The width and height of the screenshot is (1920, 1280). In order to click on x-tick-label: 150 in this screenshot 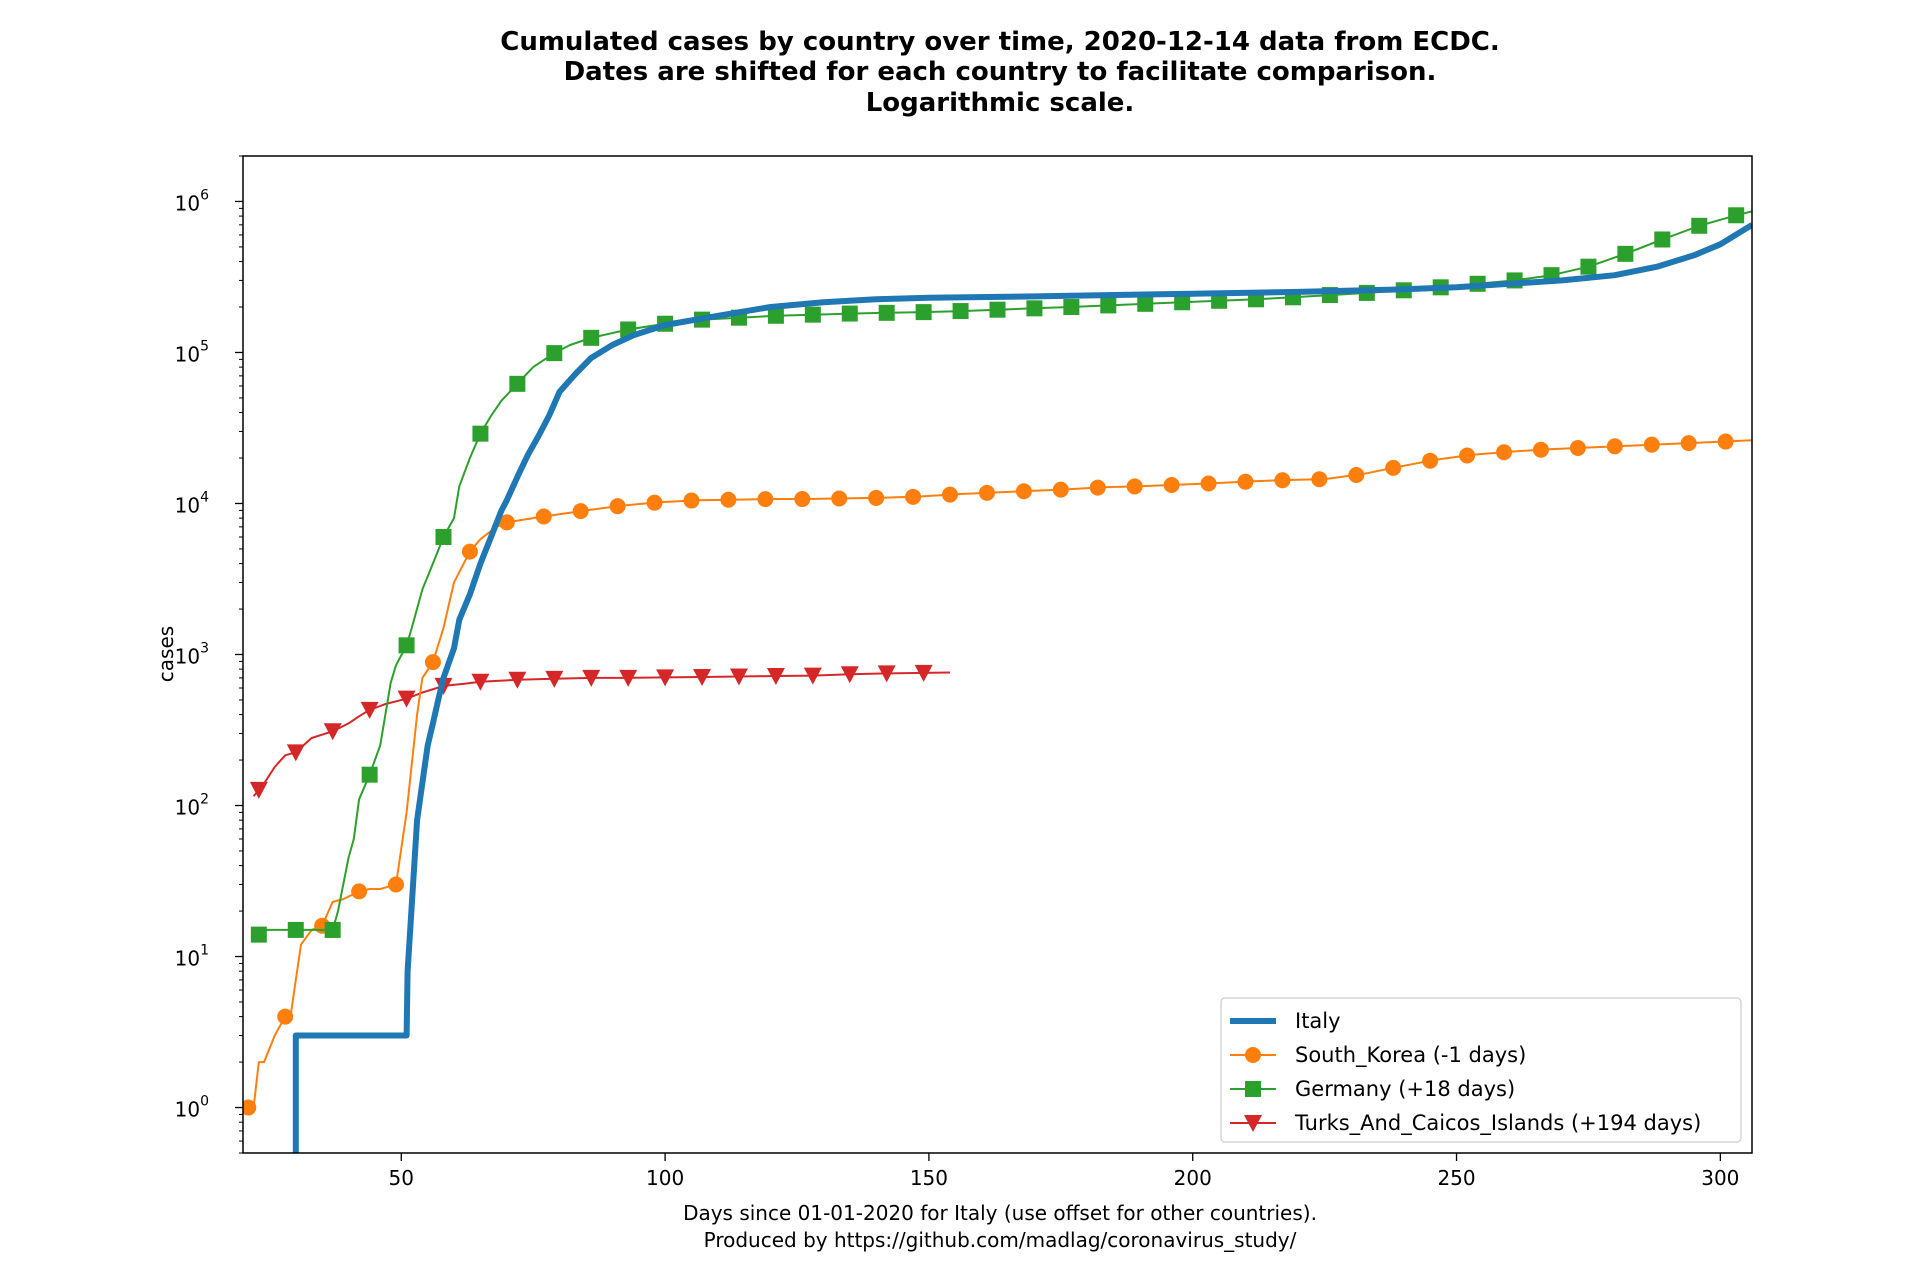, I will do `click(929, 1178)`.